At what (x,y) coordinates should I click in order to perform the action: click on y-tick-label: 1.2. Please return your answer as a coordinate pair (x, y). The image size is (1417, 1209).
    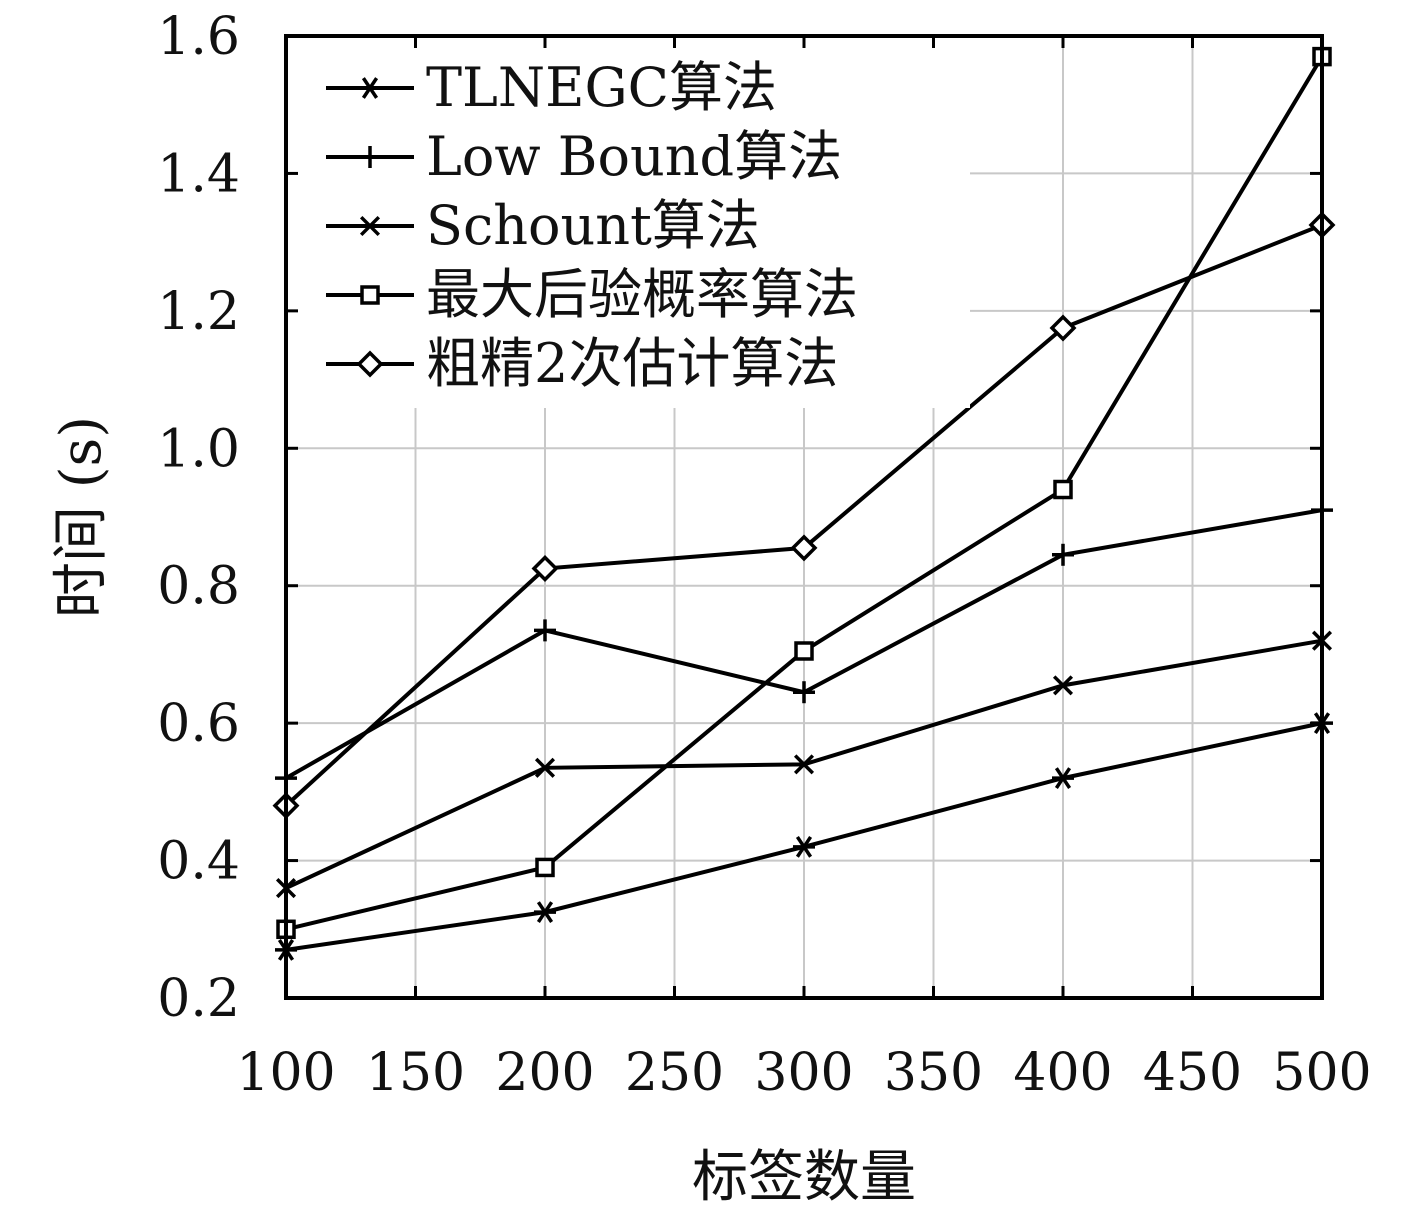
    Looking at the image, I should click on (198, 312).